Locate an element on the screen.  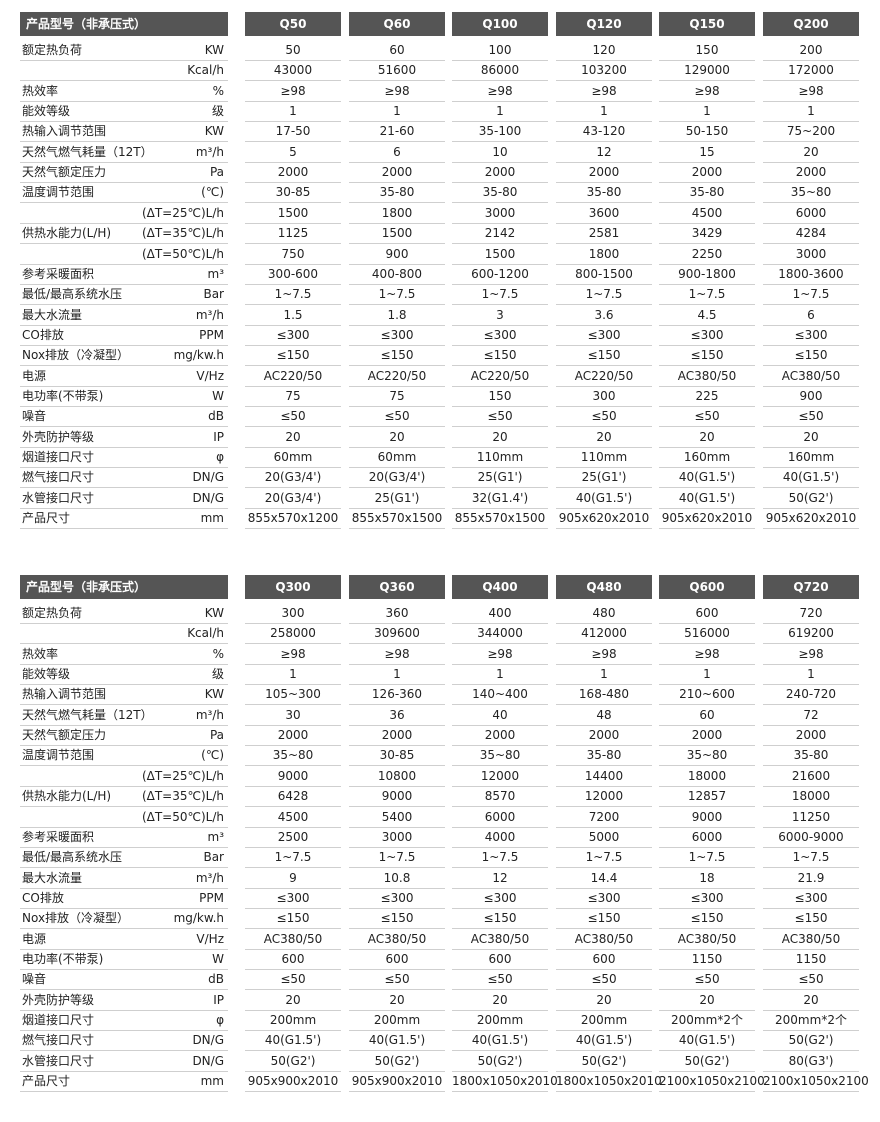
cell: 2100x1050x2100 is located at coordinates (712, 1082).